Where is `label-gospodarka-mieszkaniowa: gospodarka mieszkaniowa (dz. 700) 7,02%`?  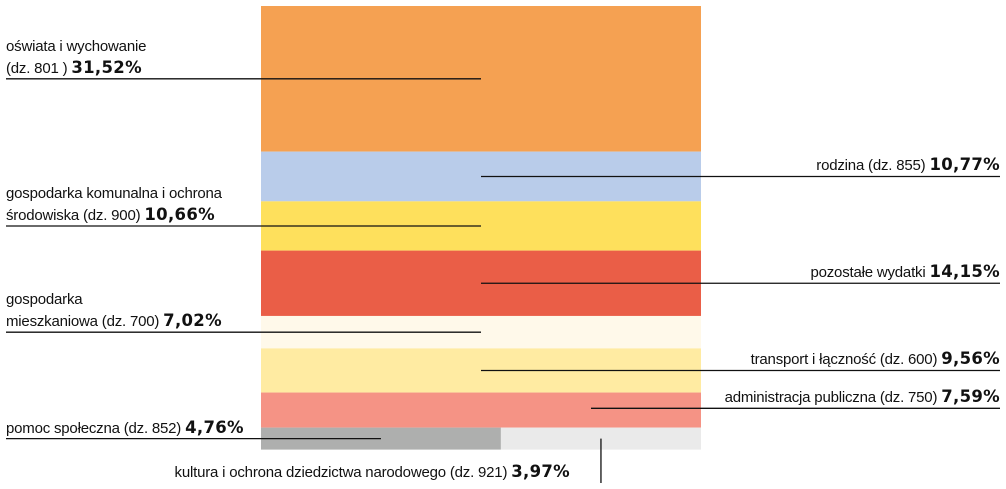 label-gospodarka-mieszkaniowa: gospodarka mieszkaniowa (dz. 700) 7,02% is located at coordinates (156, 310).